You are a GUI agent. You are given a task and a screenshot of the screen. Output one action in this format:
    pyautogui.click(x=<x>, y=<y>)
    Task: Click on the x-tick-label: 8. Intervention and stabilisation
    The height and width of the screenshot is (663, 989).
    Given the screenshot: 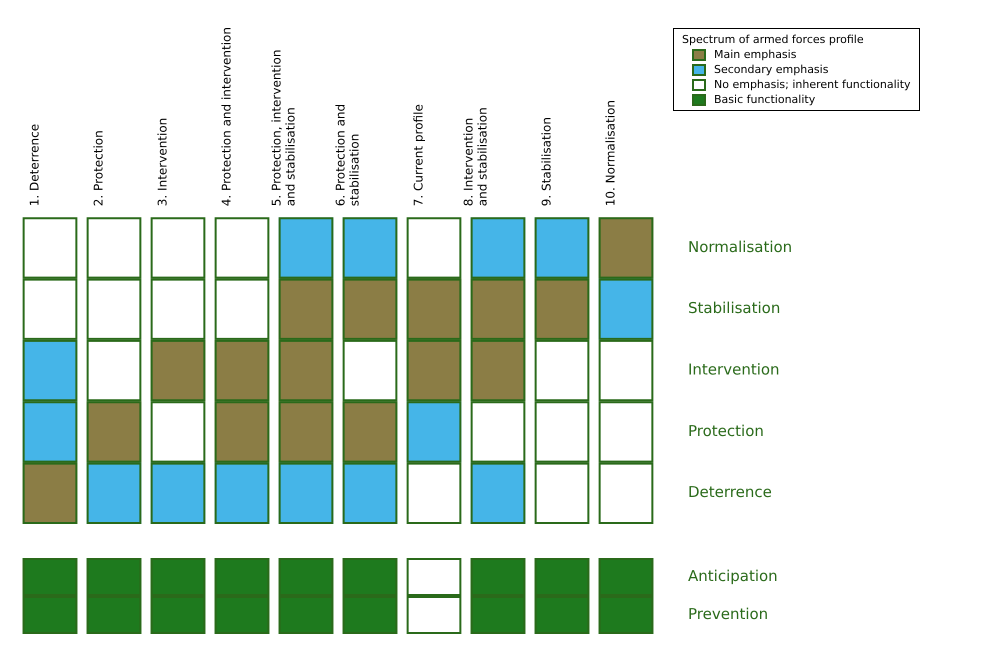 What is the action you would take?
    pyautogui.click(x=475, y=156)
    